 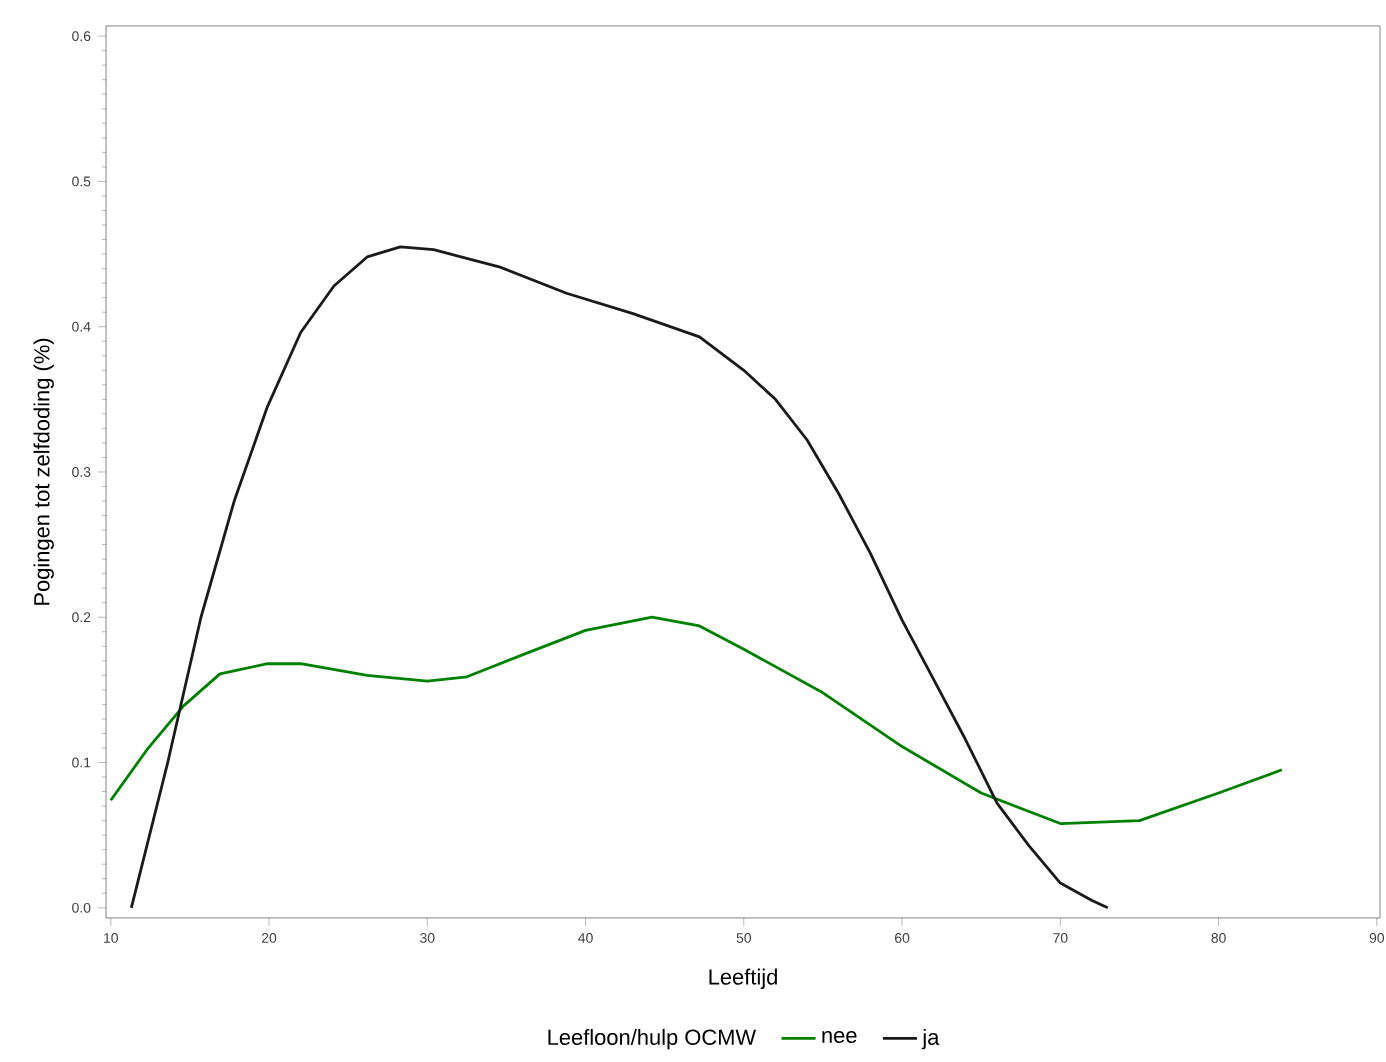 What do you see at coordinates (652, 1039) in the screenshot?
I see `legend-title: Leefloon/hulp OCMW` at bounding box center [652, 1039].